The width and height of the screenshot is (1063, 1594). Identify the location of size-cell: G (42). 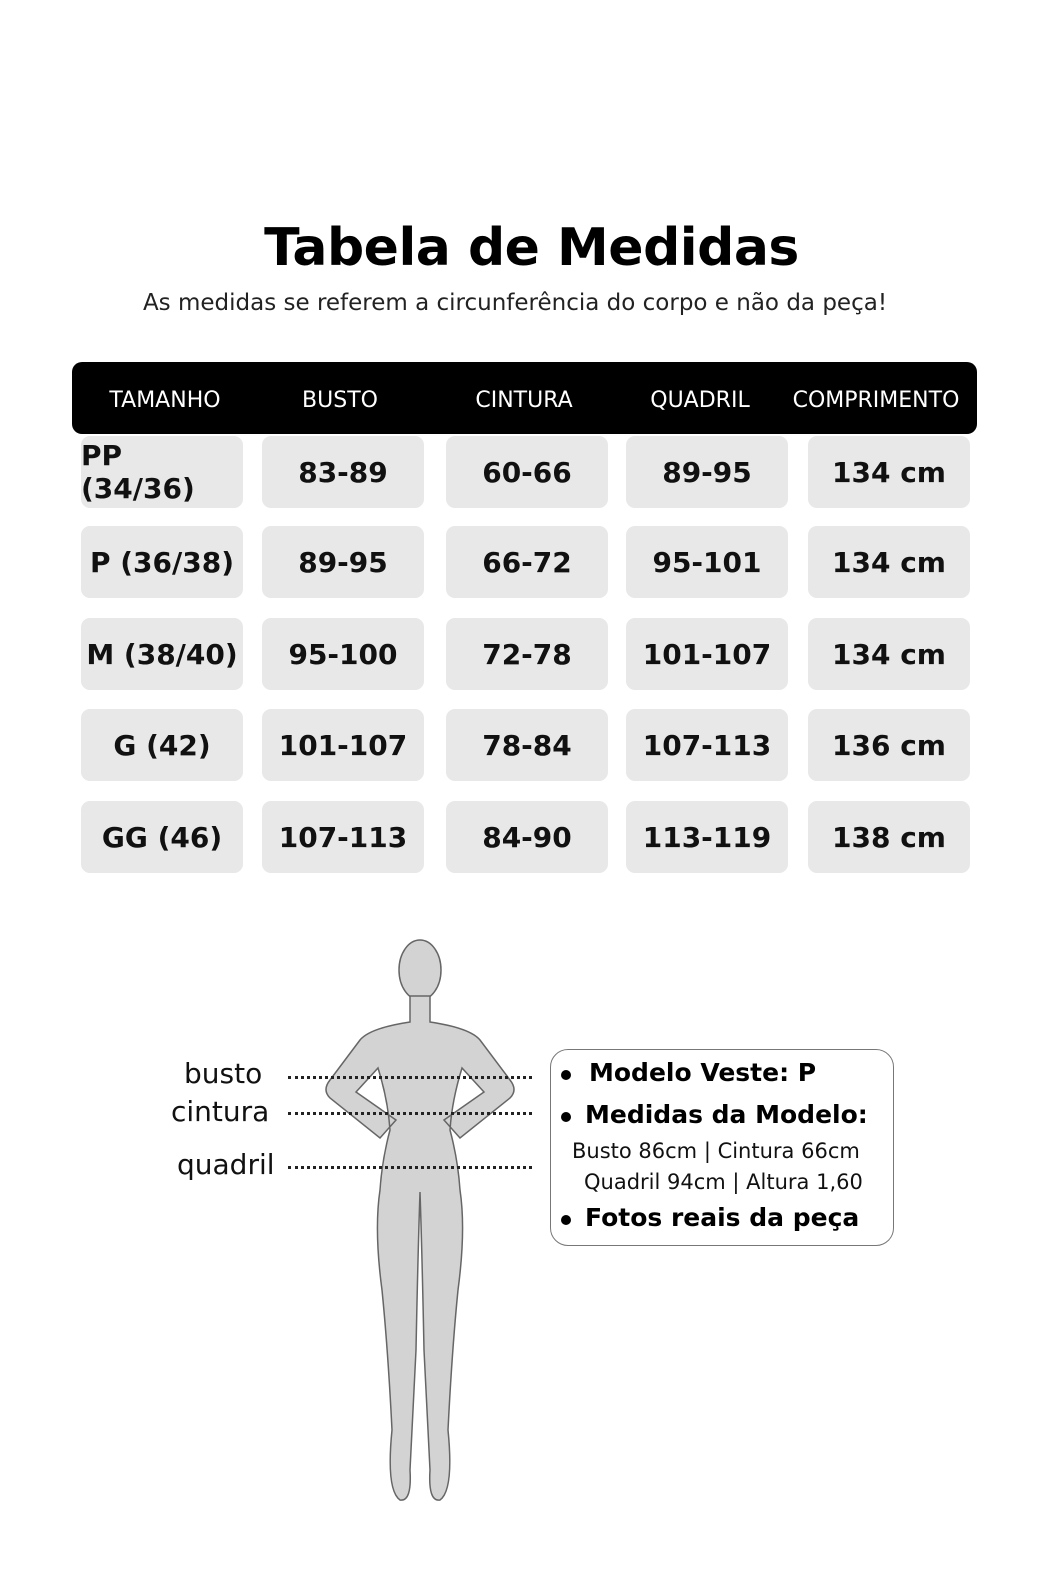
(162, 745).